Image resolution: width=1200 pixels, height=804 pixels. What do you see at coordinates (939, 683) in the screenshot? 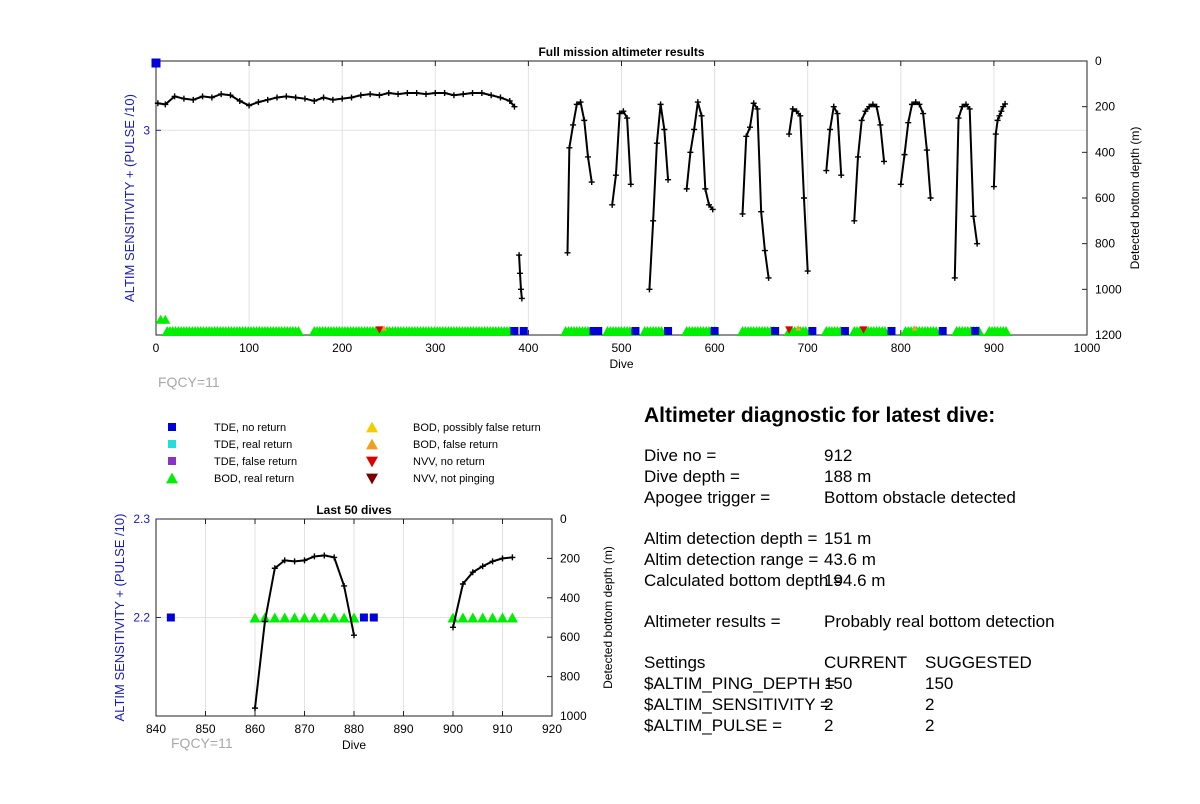
I see `ping-depth-suggested: 150` at bounding box center [939, 683].